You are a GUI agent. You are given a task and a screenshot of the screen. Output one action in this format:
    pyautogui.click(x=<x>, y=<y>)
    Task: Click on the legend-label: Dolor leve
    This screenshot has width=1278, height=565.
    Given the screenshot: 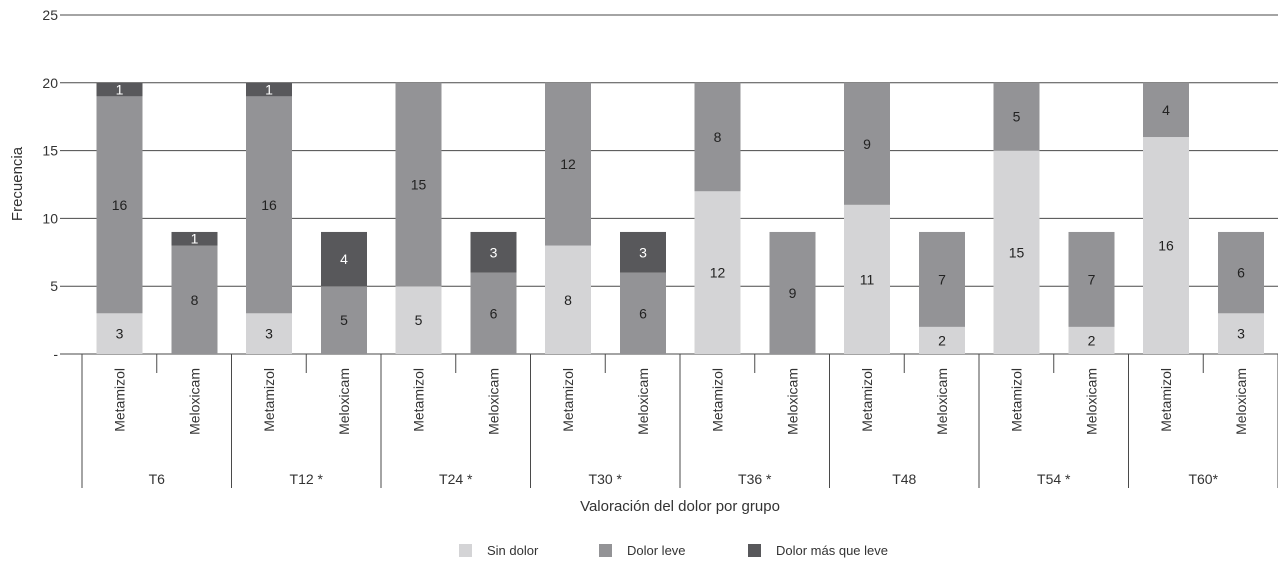 What is the action you would take?
    pyautogui.click(x=656, y=550)
    